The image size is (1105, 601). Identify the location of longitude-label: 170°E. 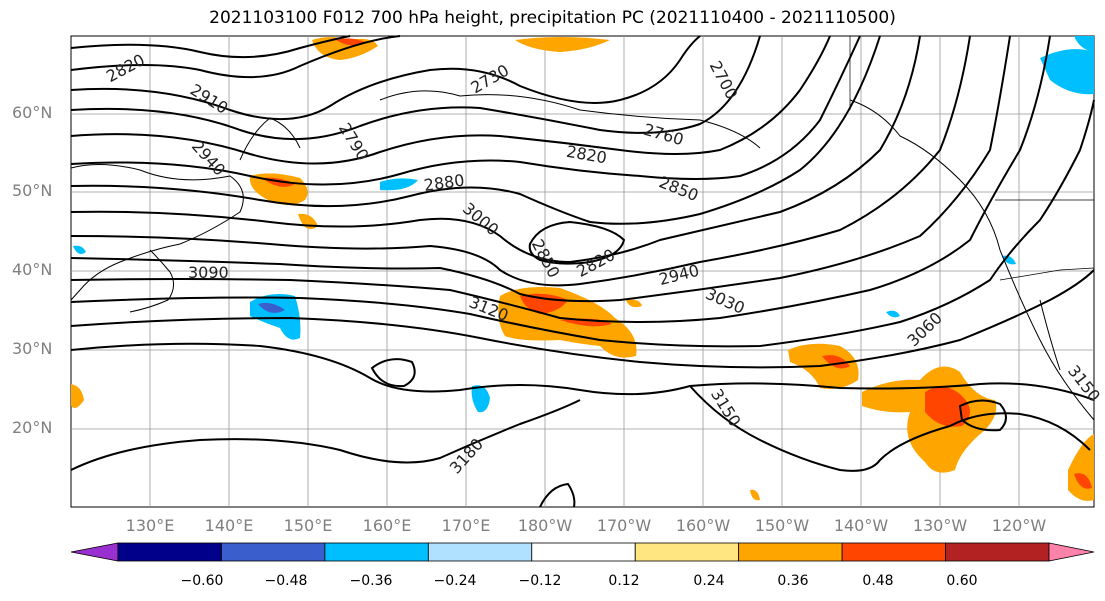
(466, 525).